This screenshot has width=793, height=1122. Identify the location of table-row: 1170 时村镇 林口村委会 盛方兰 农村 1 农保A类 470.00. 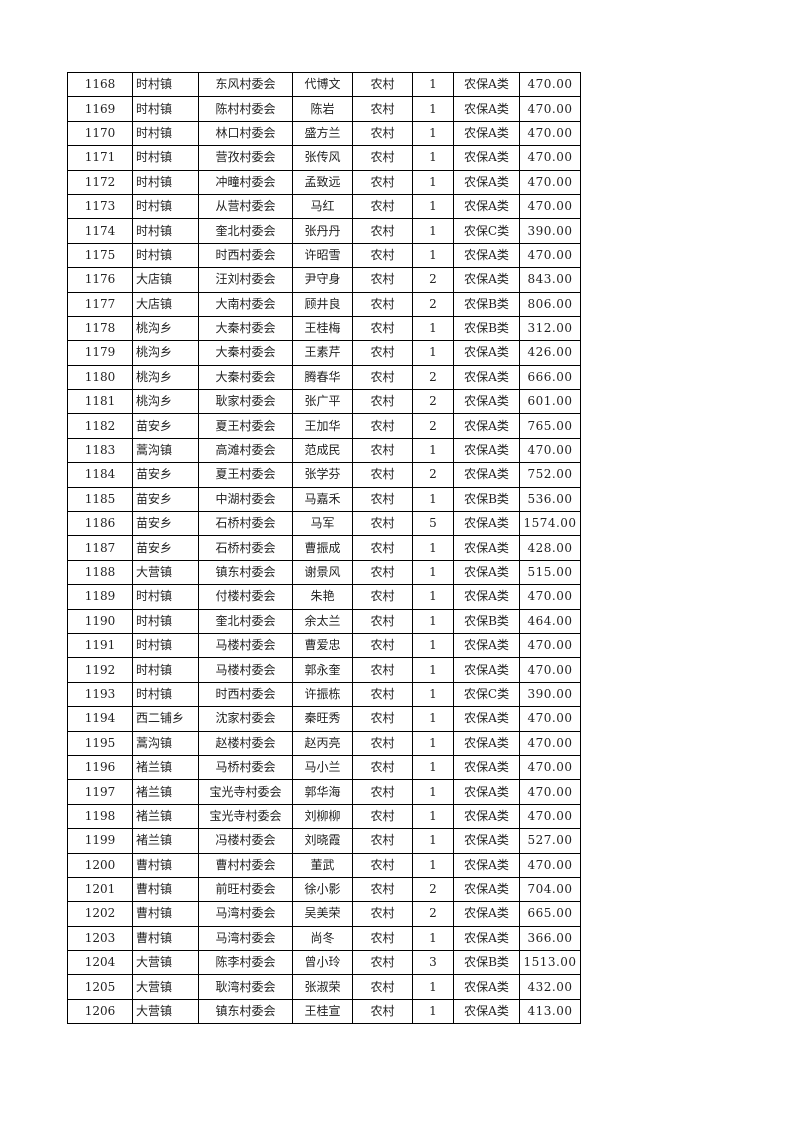
(324, 133).